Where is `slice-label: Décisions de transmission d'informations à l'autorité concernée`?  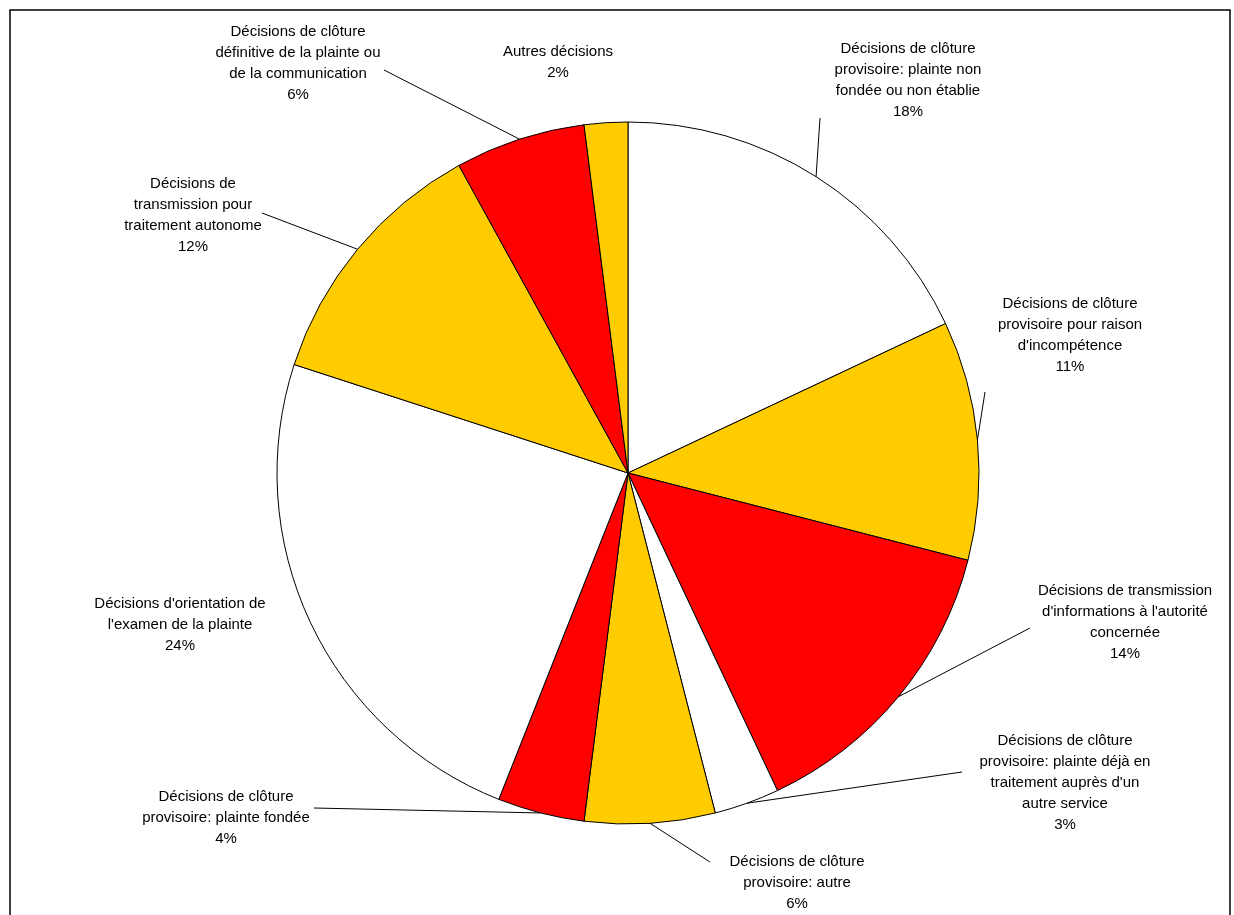
slice-label: Décisions de transmission d'informations à l'autorité concernée is located at coordinates (1125, 610).